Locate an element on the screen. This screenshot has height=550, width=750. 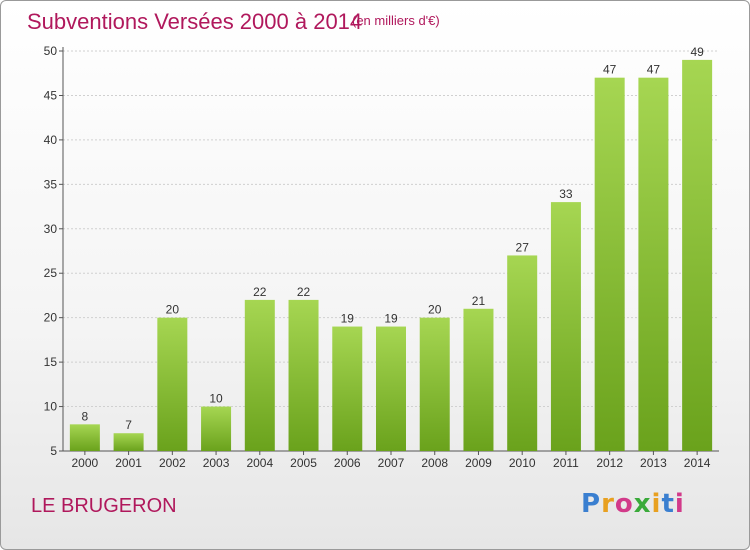
logo-letter: x is located at coordinates (642, 504).